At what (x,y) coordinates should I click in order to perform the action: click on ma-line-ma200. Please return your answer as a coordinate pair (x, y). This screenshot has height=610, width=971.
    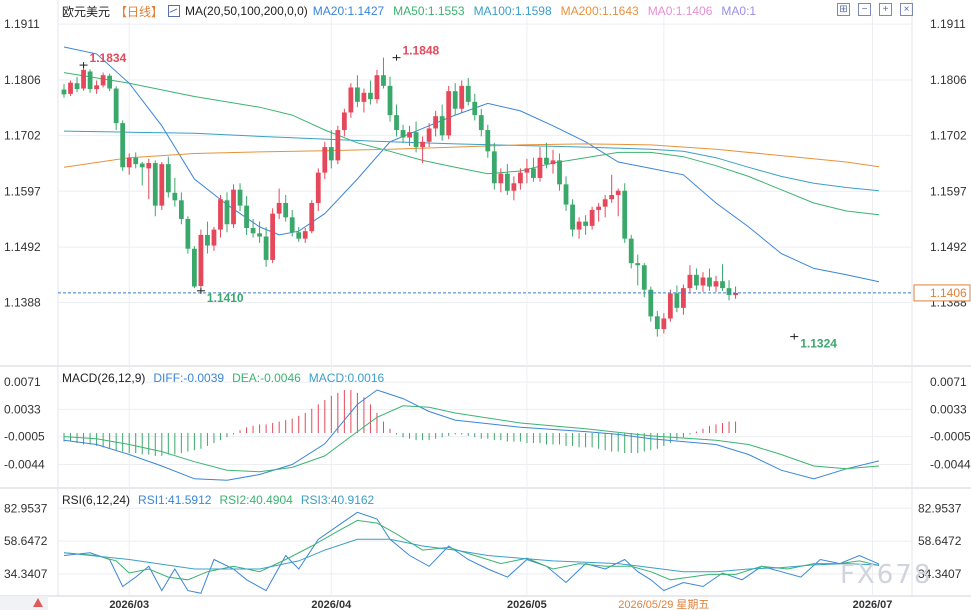
    Looking at the image, I should click on (471, 155).